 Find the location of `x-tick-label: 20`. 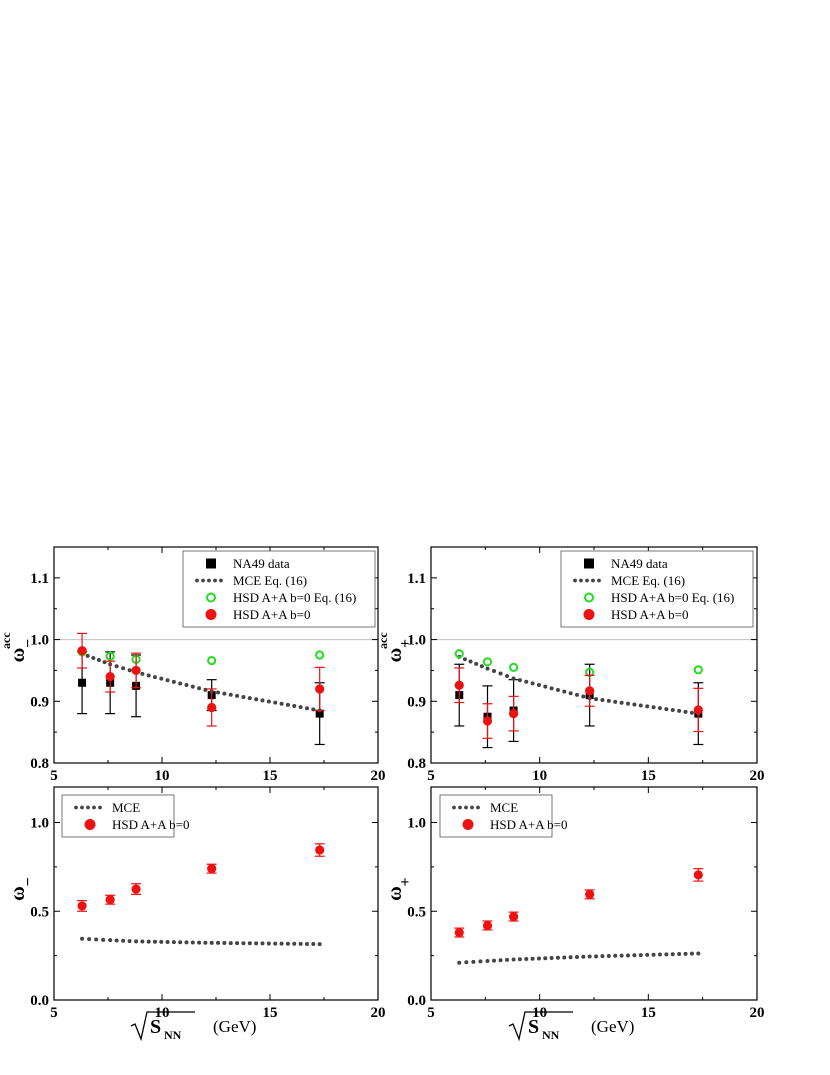

x-tick-label: 20 is located at coordinates (757, 776).